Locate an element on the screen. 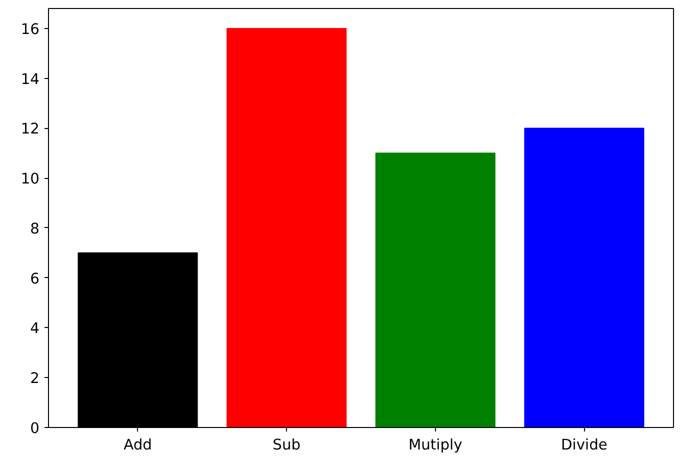  y-tick-label: 0 is located at coordinates (35, 428).